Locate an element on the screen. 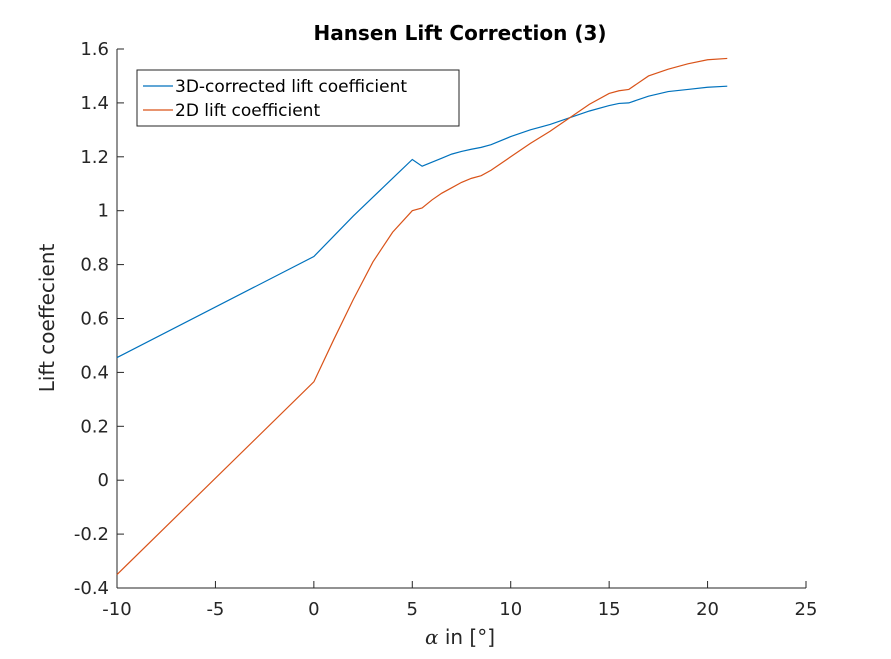 The width and height of the screenshot is (891, 659). y-tick-label: 0 is located at coordinates (103, 480).